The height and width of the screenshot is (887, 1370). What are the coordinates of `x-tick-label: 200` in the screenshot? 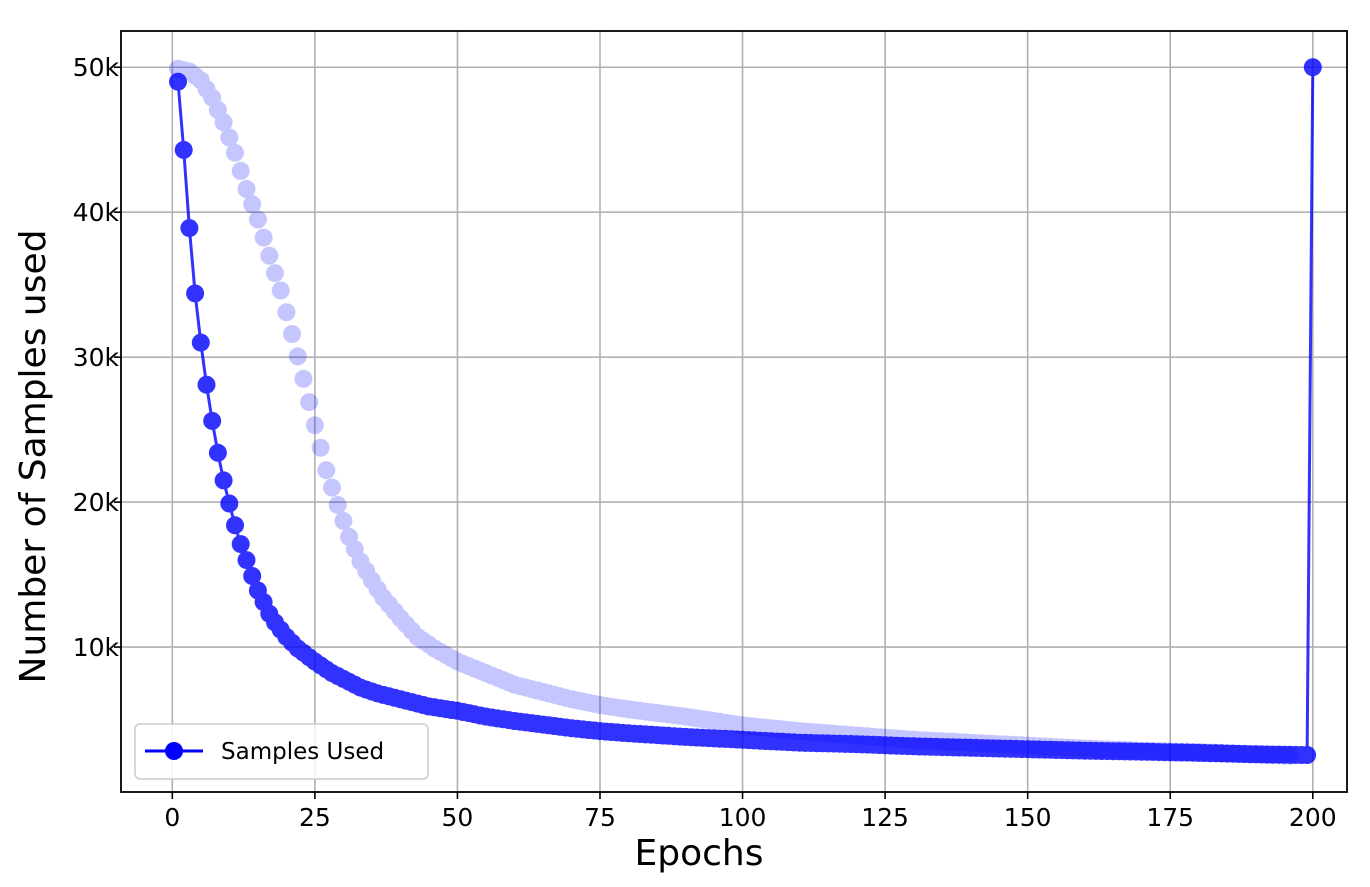 It's located at (1313, 817).